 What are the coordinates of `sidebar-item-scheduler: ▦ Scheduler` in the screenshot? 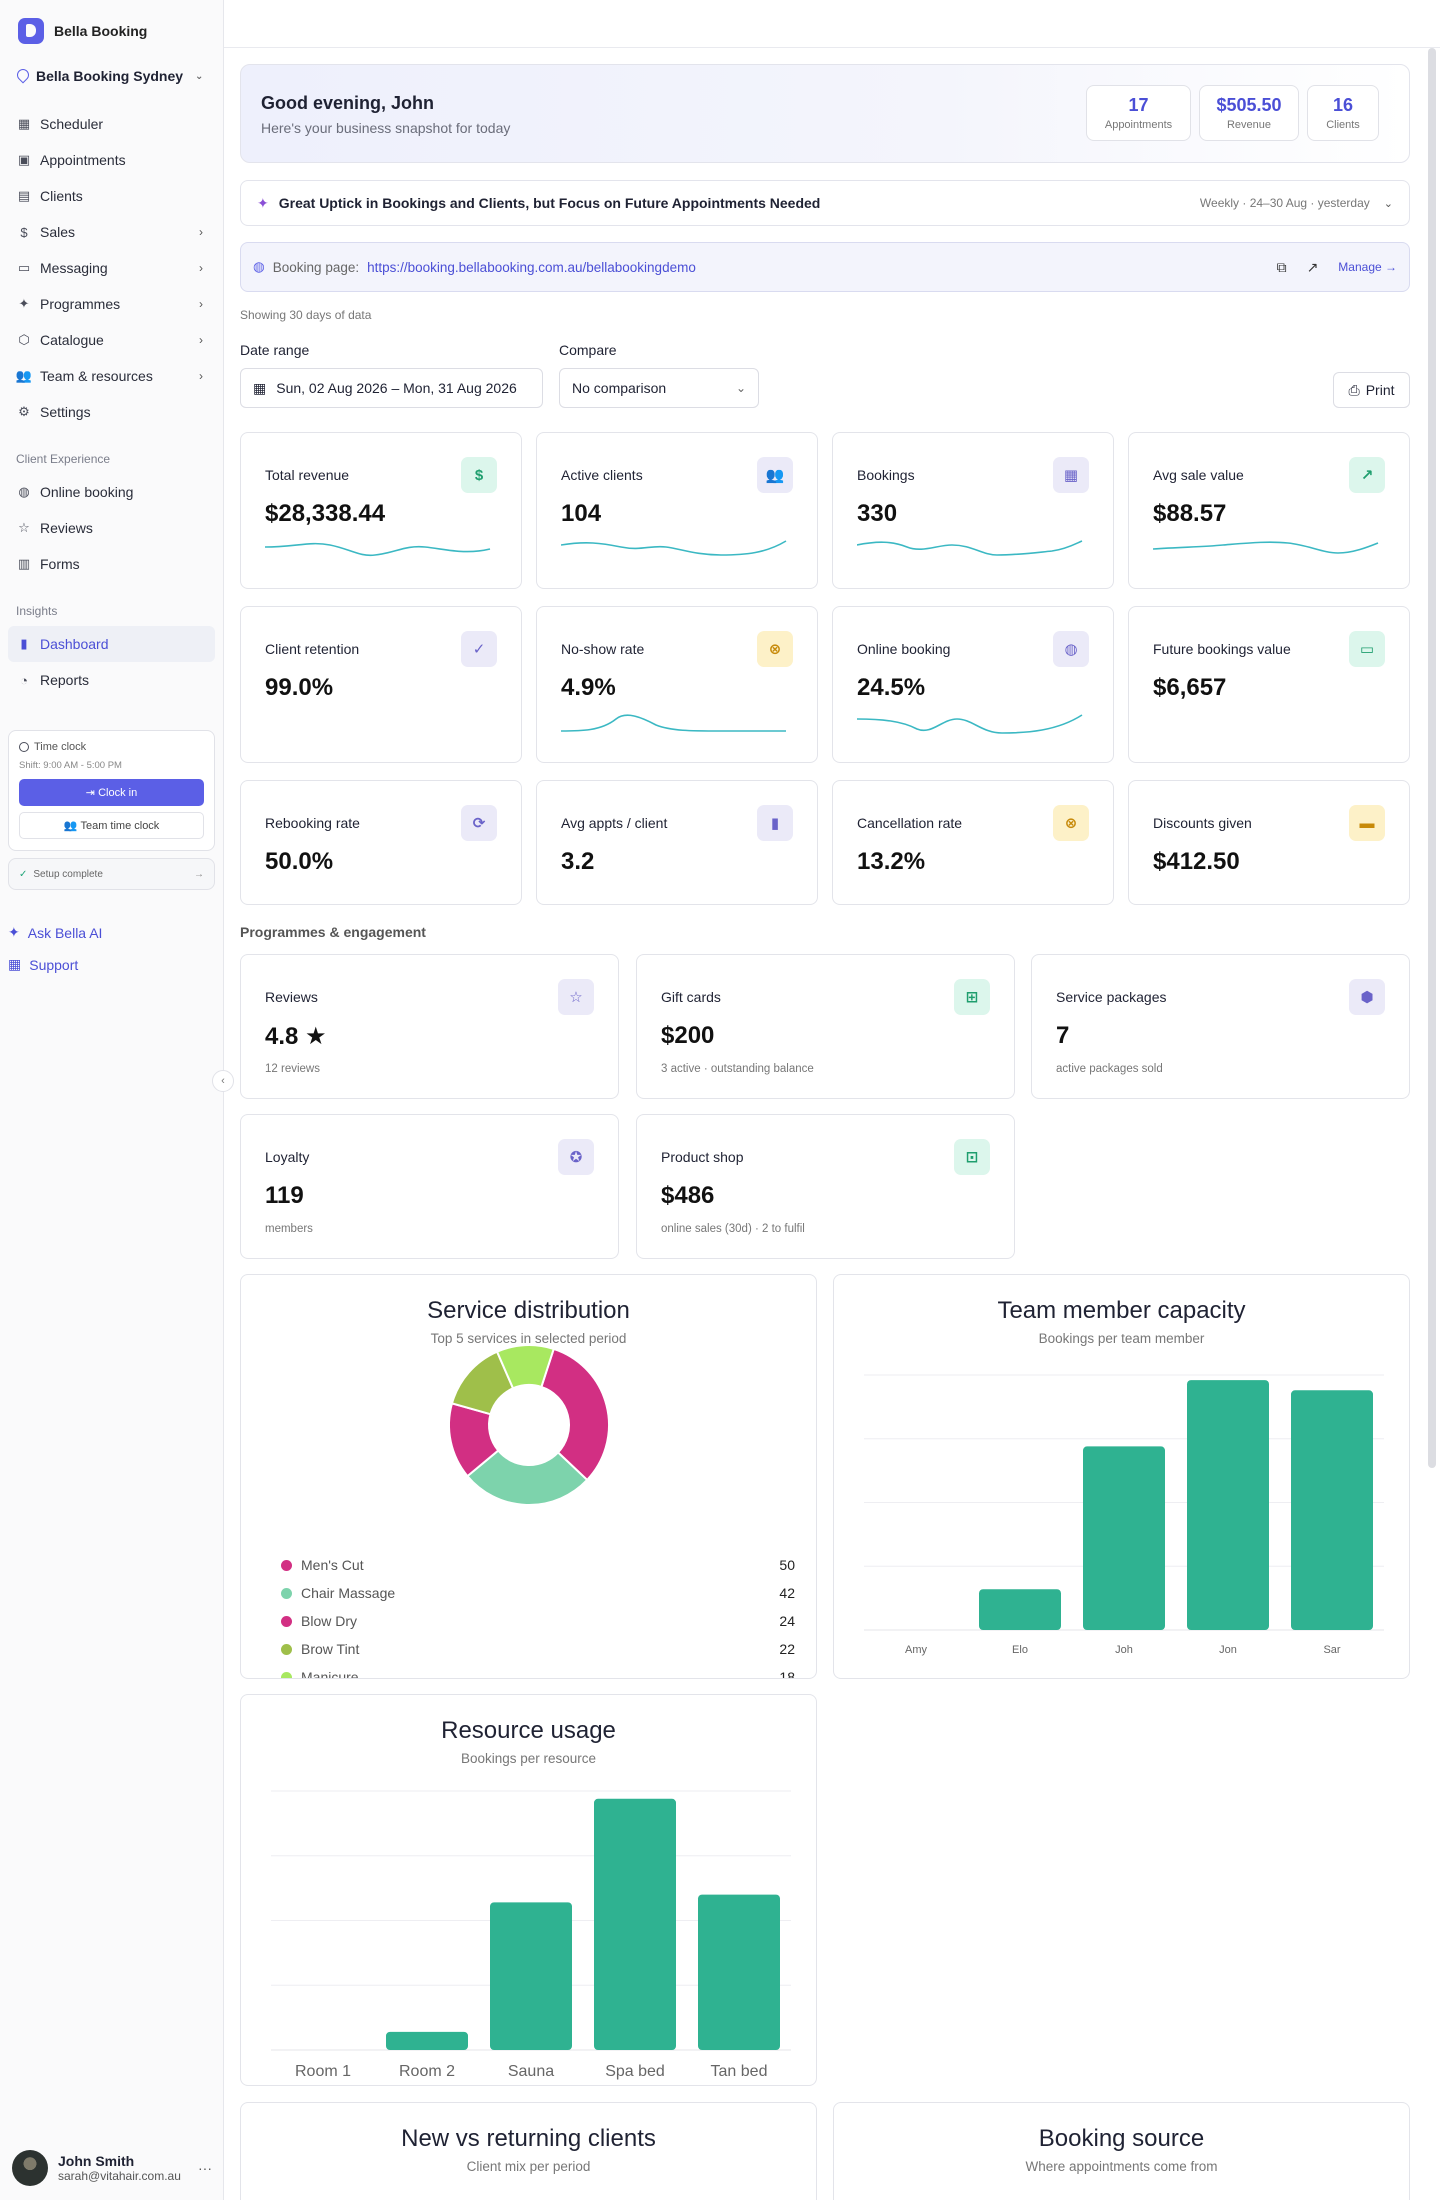 It's located at (111, 124).